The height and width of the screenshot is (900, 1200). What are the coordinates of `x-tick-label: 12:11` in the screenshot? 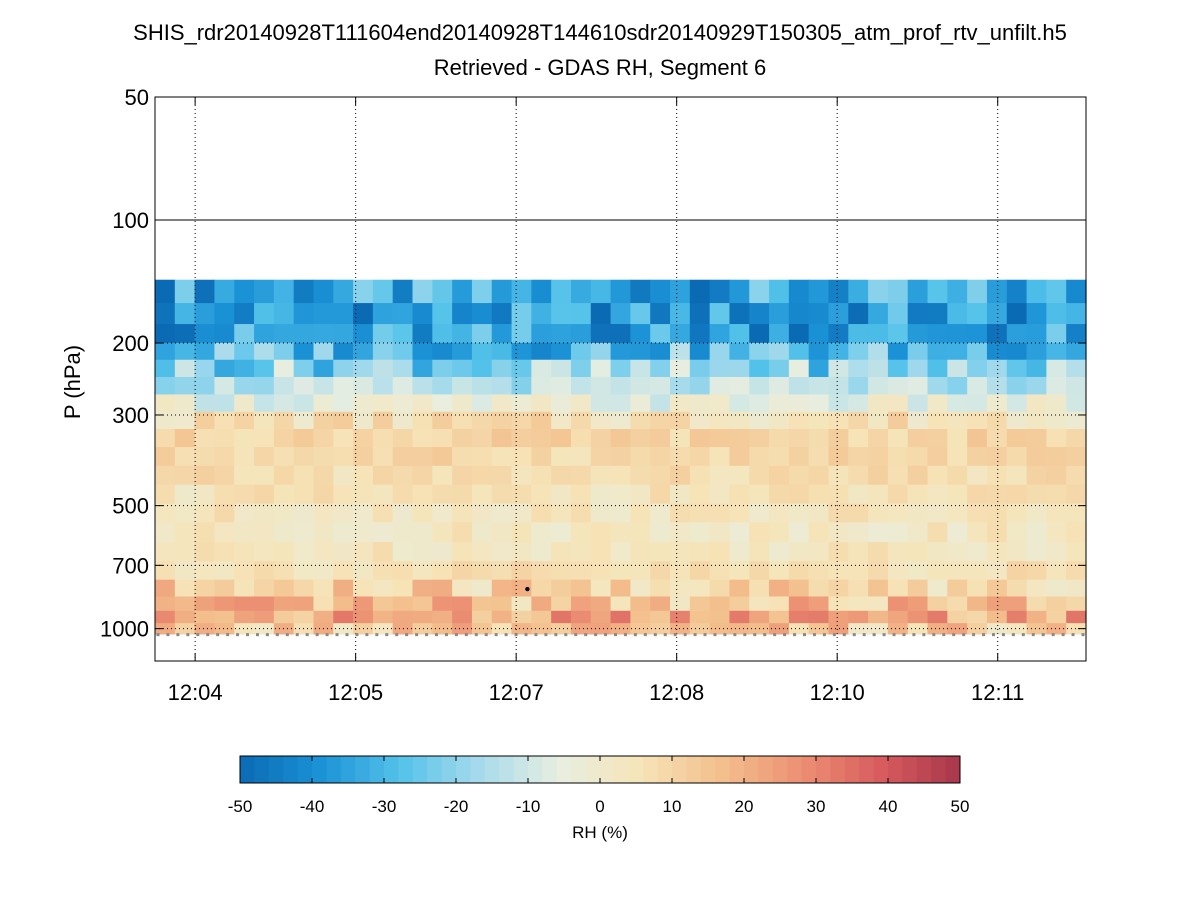 It's located at (997, 692).